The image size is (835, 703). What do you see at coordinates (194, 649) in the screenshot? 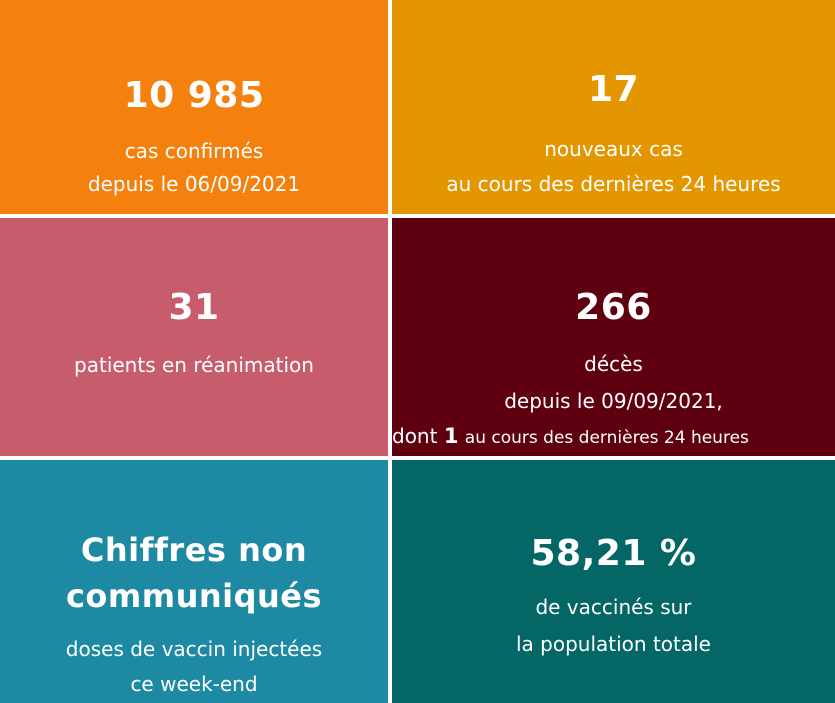
I see `vaccine-doses-label: doses de vaccin injectées` at bounding box center [194, 649].